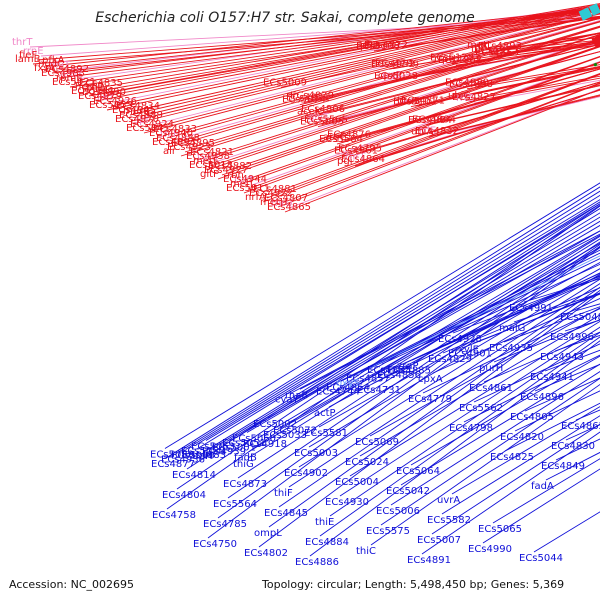 The width and height of the screenshot is (600, 600). Describe the element at coordinates (71, 74) in the screenshot. I see `gene-label-argX: argX` at that location.